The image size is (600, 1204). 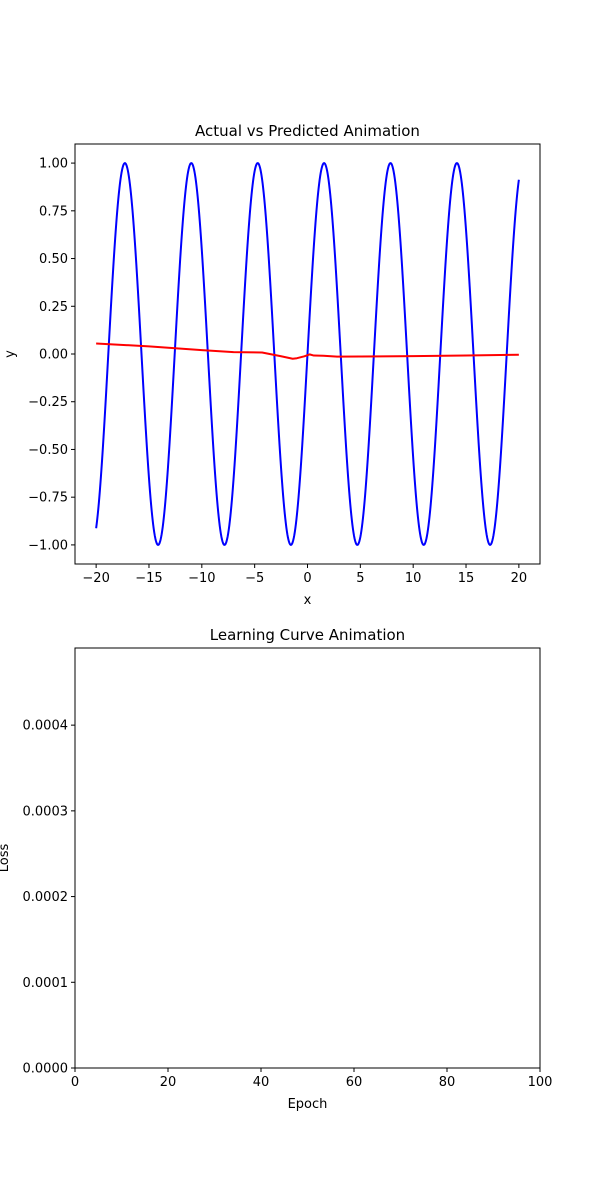 I want to click on x-tick-label: 10, so click(x=413, y=578).